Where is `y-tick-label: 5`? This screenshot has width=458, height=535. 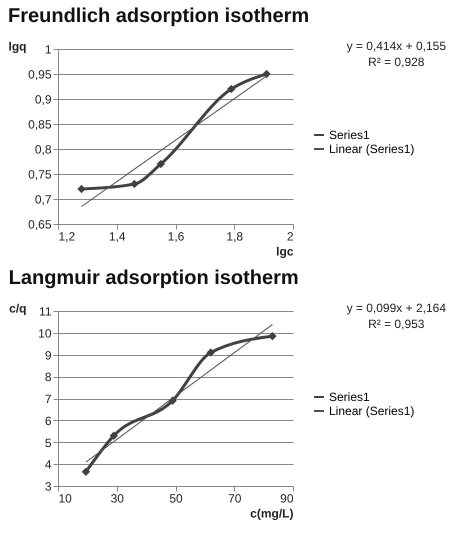
y-tick-label: 5 is located at coordinates (48, 443).